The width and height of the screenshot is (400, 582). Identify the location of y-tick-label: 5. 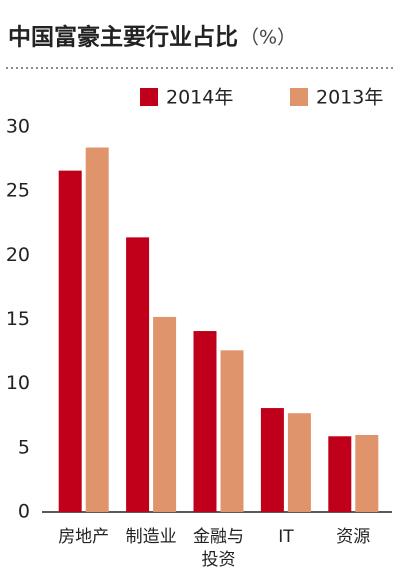
(24, 447).